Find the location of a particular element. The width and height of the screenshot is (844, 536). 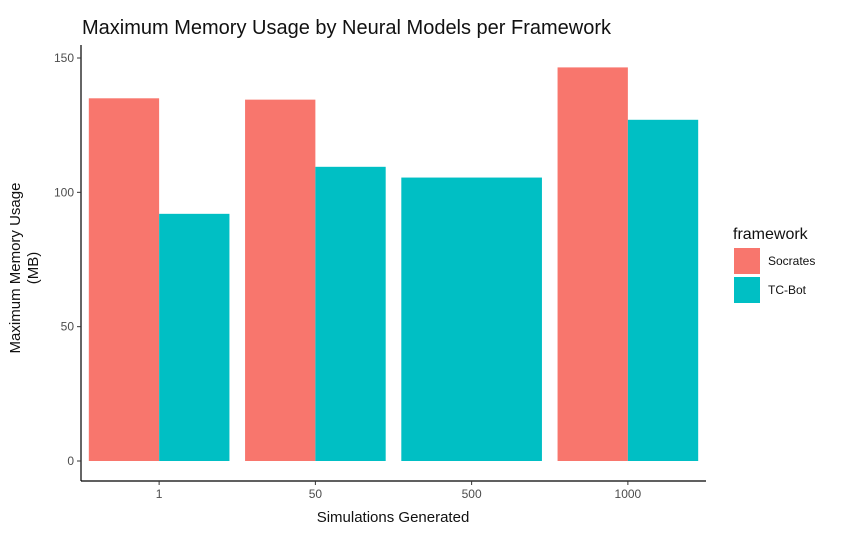

x-axis-title: Simulations Generated is located at coordinates (393, 517).